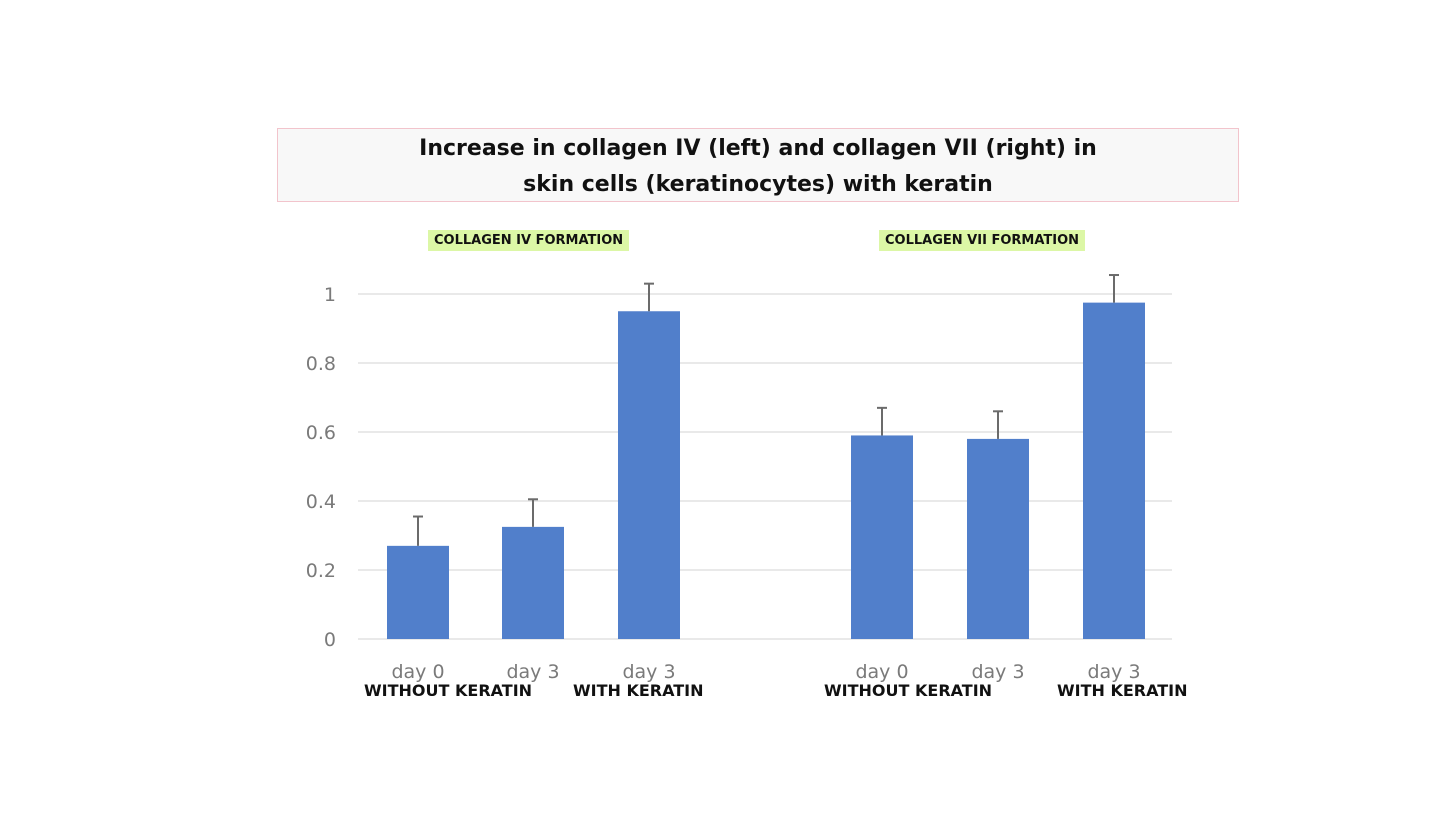 This screenshot has height=813, width=1445. Describe the element at coordinates (758, 184) in the screenshot. I see `chart-title-line-2: skin cells (keratinocytes) with keratin` at that location.